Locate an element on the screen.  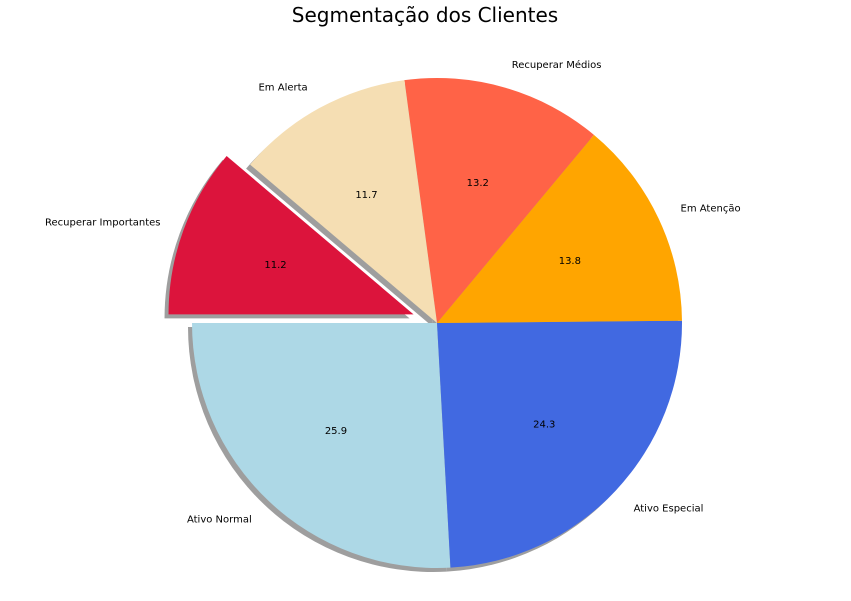
chart-title: Segmentação dos Clientes is located at coordinates (425, 15).